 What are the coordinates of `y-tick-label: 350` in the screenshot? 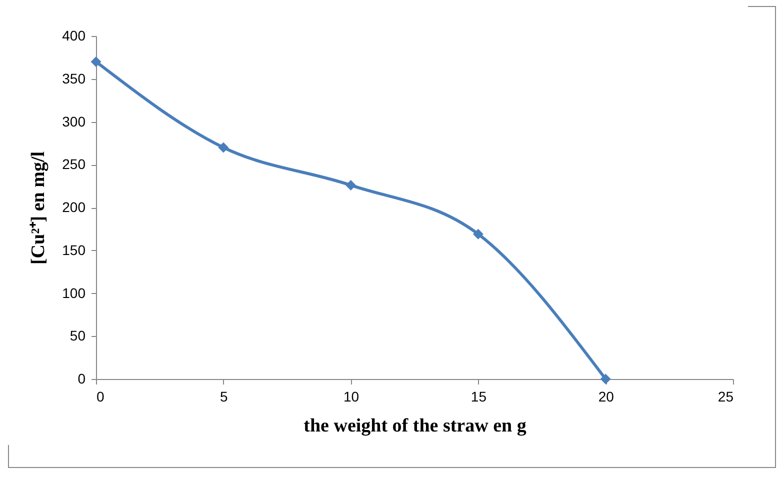 It's located at (74, 78).